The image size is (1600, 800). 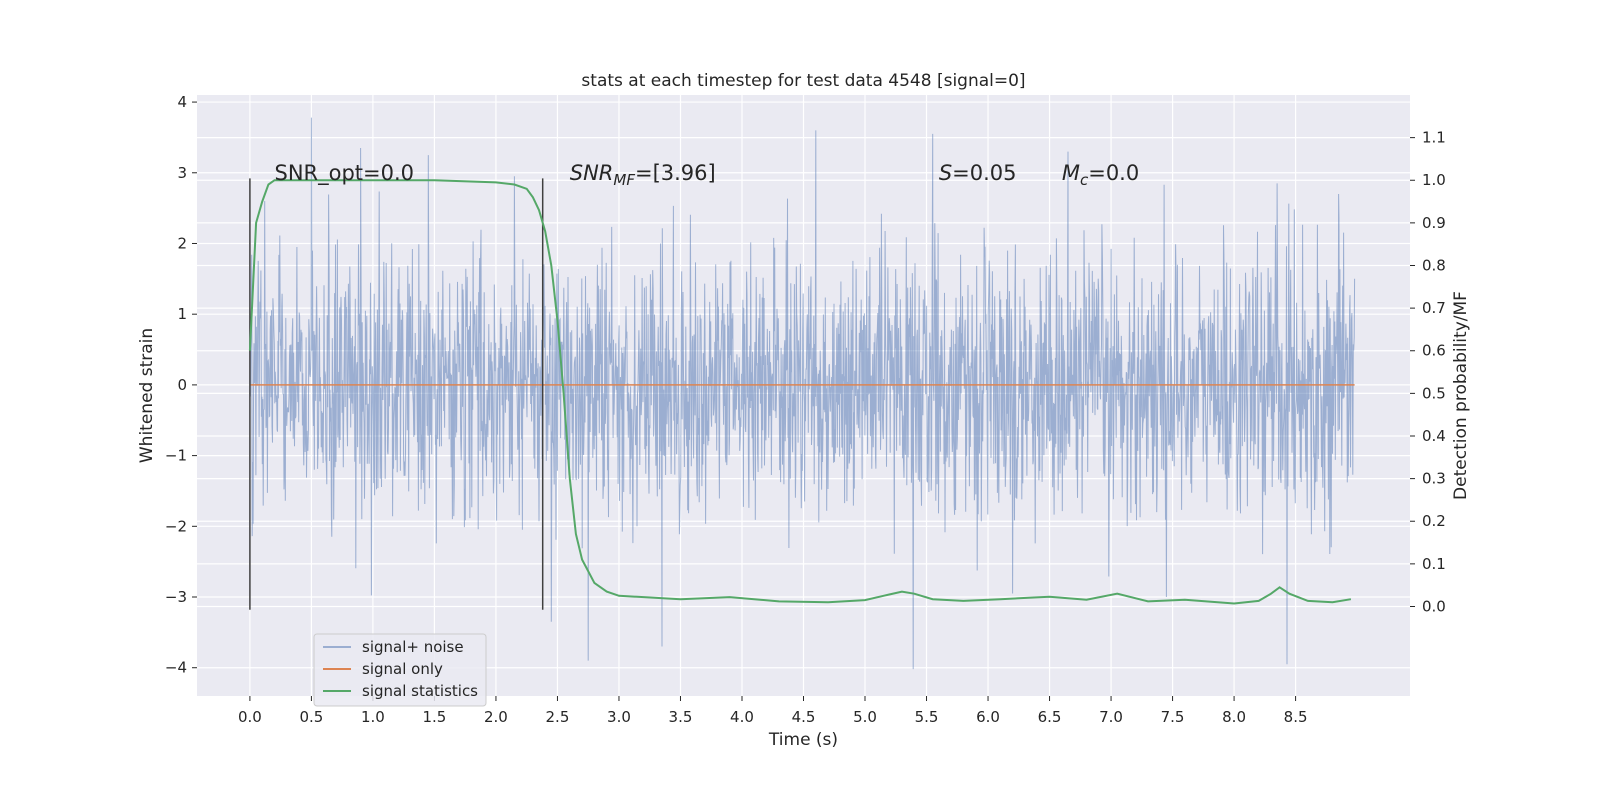 What do you see at coordinates (311, 717) in the screenshot?
I see `x-tick-label: 0.5` at bounding box center [311, 717].